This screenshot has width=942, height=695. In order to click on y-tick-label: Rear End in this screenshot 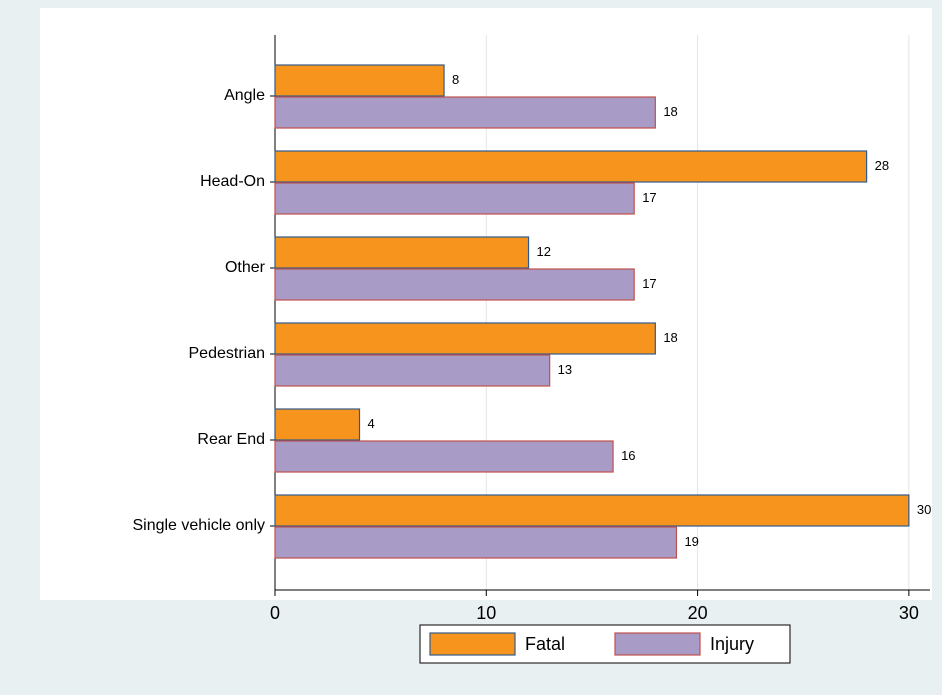, I will do `click(231, 439)`.